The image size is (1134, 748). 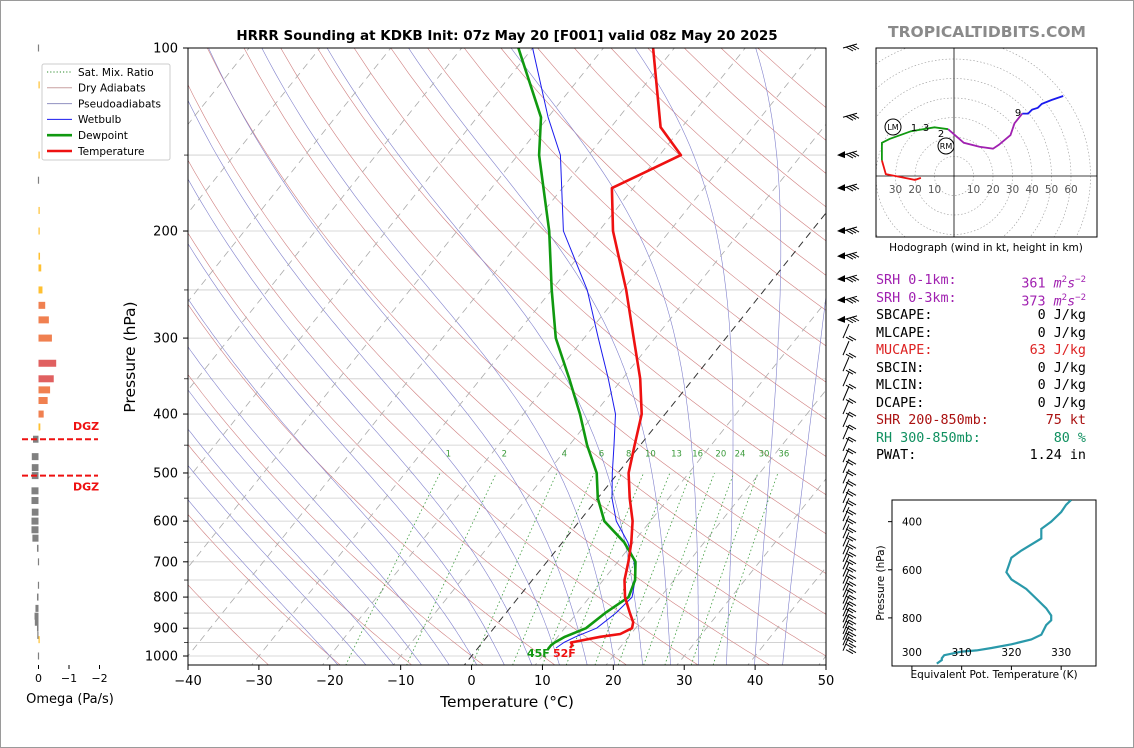 What do you see at coordinates (986, 456) in the screenshot?
I see `parameter-row: PWAT: 1.24 in` at bounding box center [986, 456].